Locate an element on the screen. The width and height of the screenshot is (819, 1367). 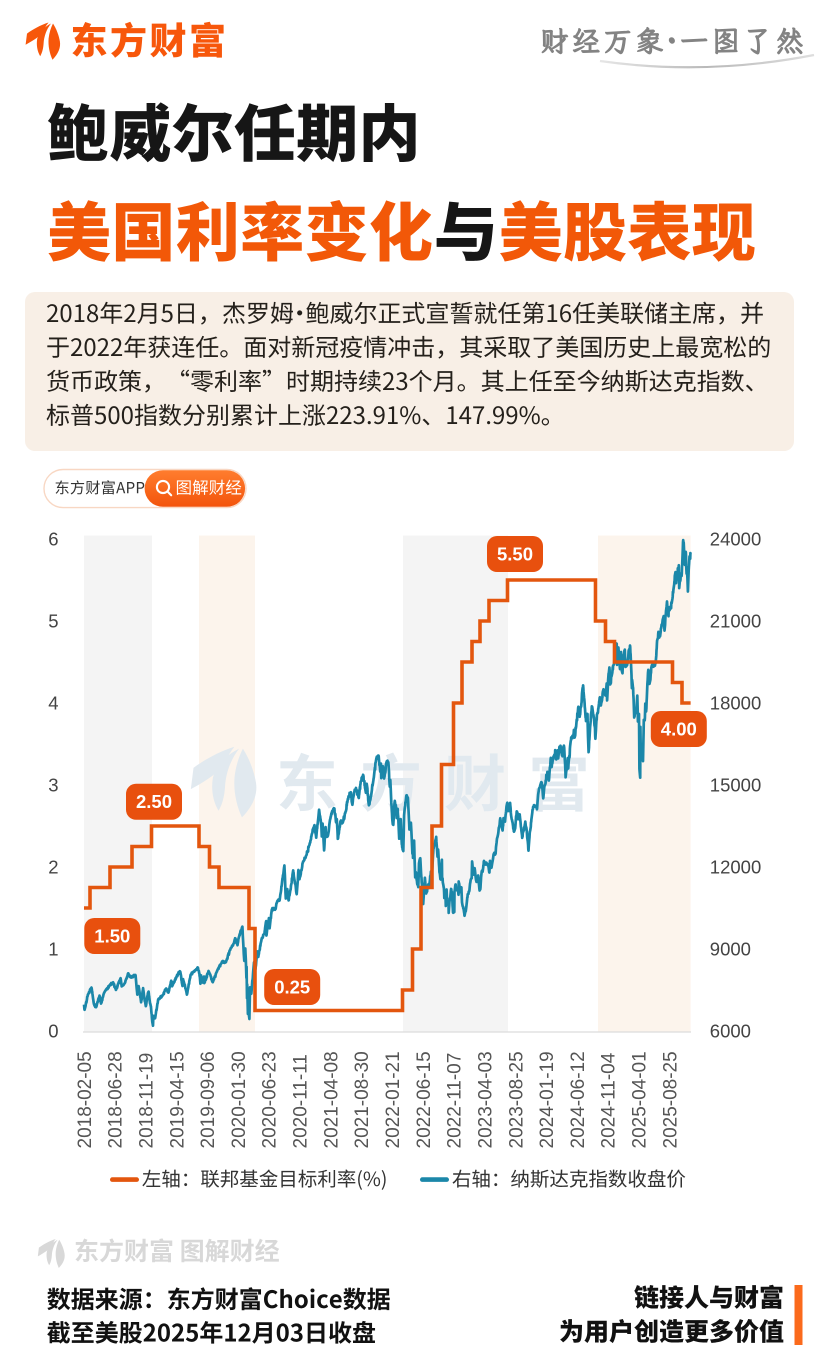
svg-text: 0 is located at coordinates (53, 1030).